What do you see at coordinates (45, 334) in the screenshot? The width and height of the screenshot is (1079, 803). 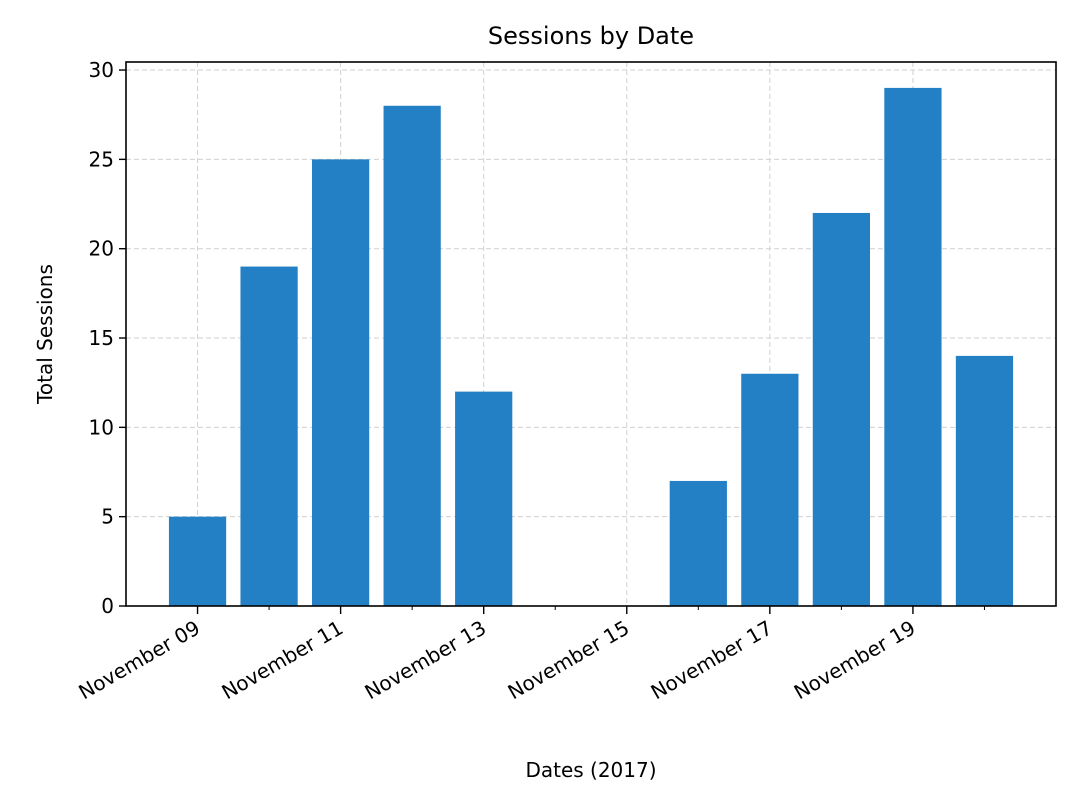 I see `y-axis-label: Total Sessions` at bounding box center [45, 334].